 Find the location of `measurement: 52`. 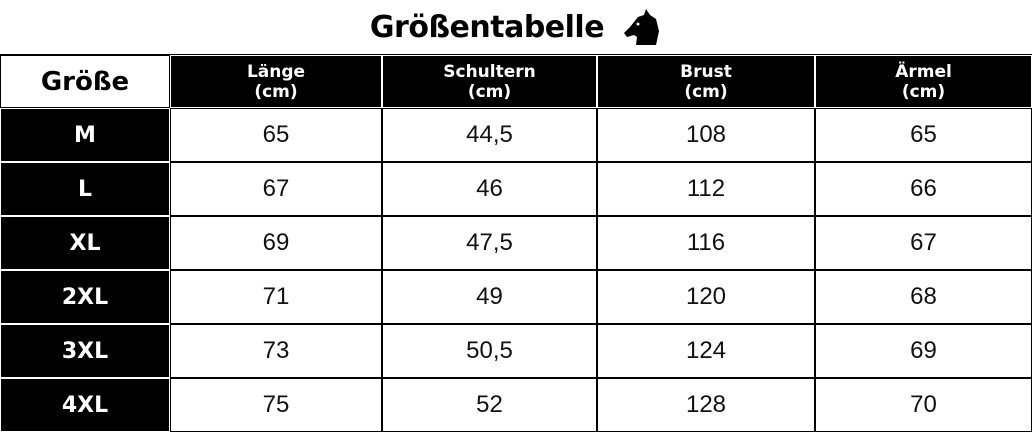

measurement: 52 is located at coordinates (489, 405).